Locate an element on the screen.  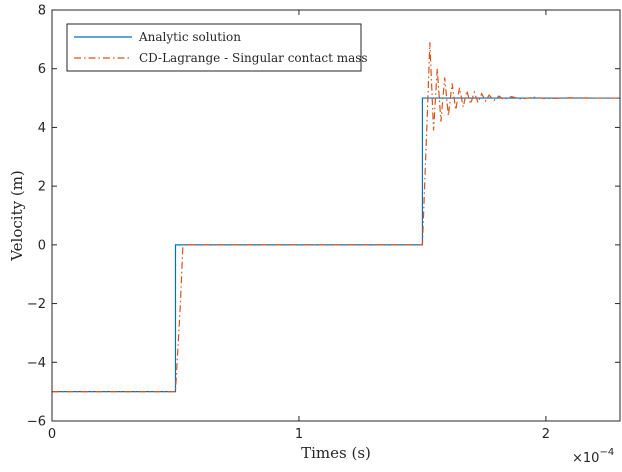
y-tick-label: 4 is located at coordinates (42, 128).